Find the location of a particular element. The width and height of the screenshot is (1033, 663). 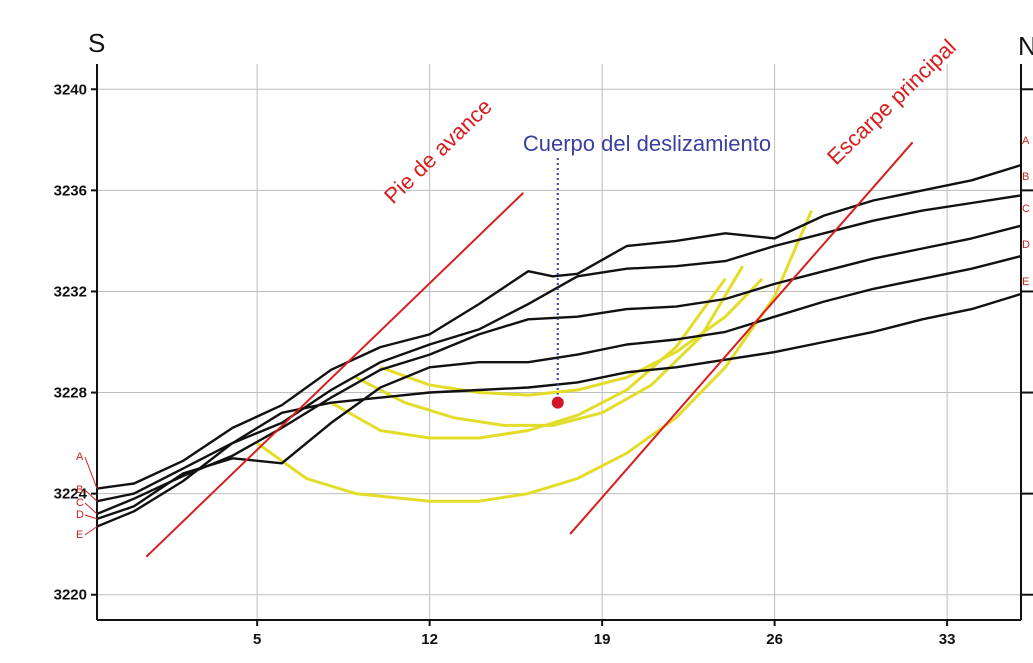

x-tick-label: 5 is located at coordinates (257, 639).